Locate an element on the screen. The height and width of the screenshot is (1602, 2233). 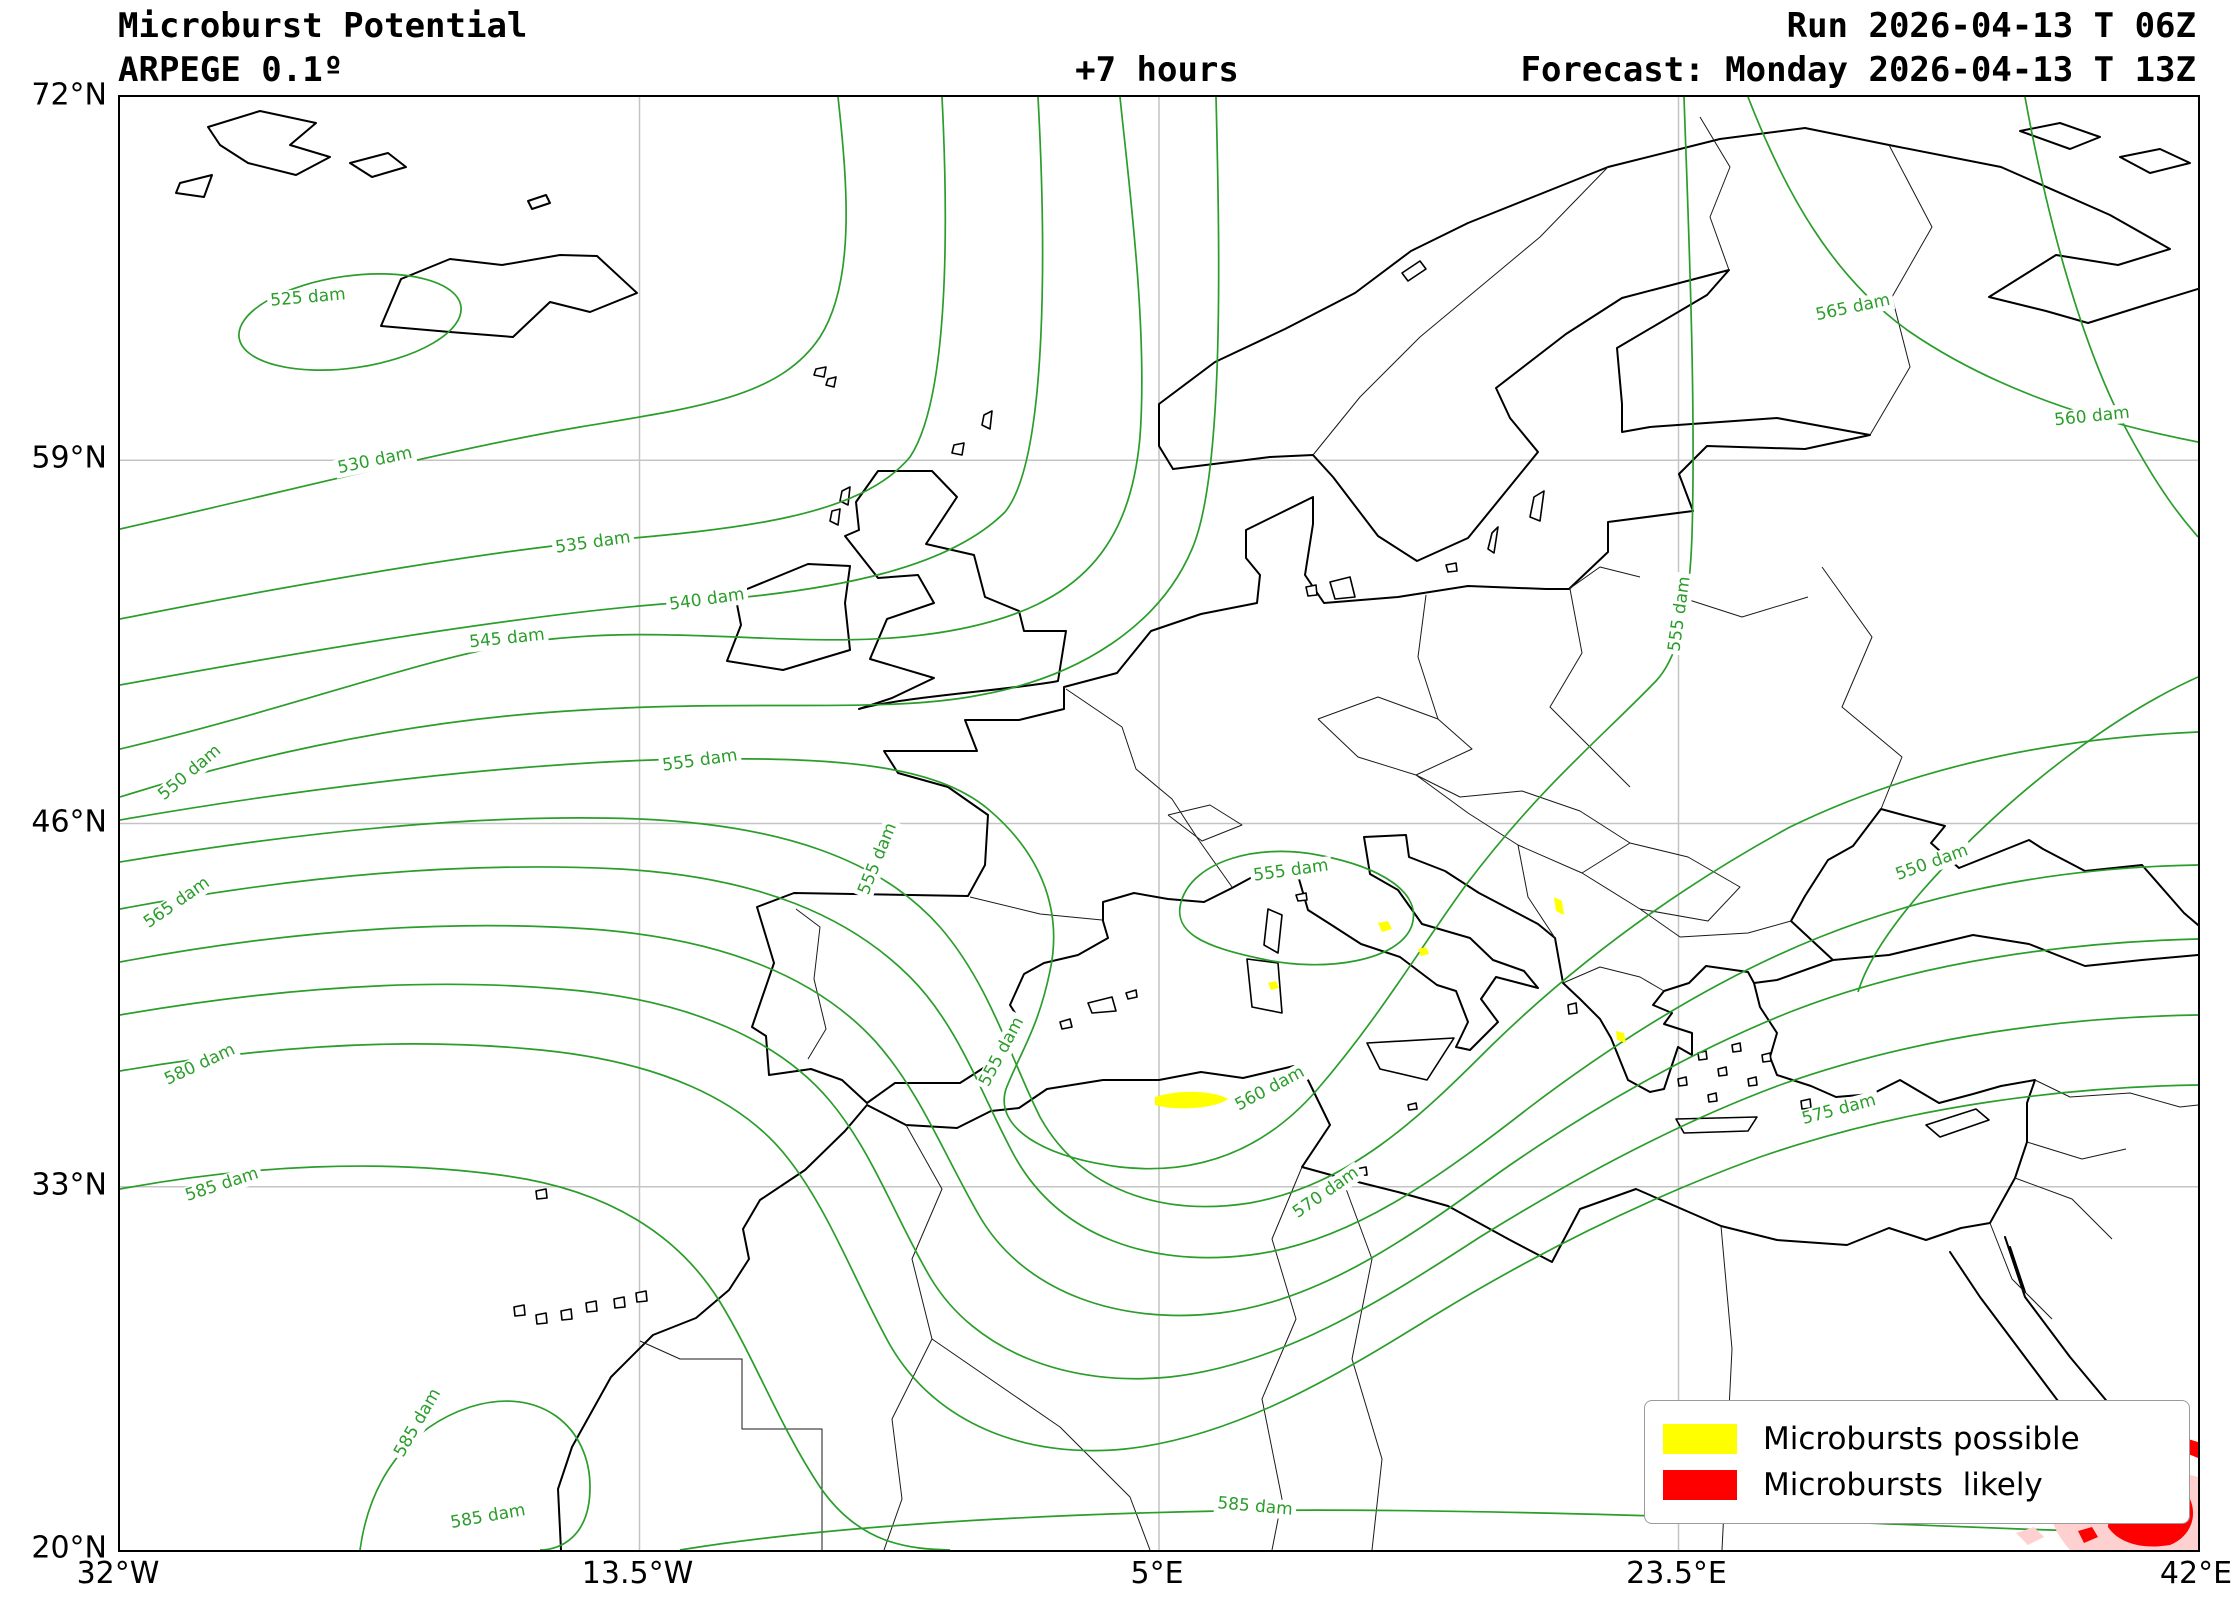
contour-585-west is located at coordinates (535, 1357).